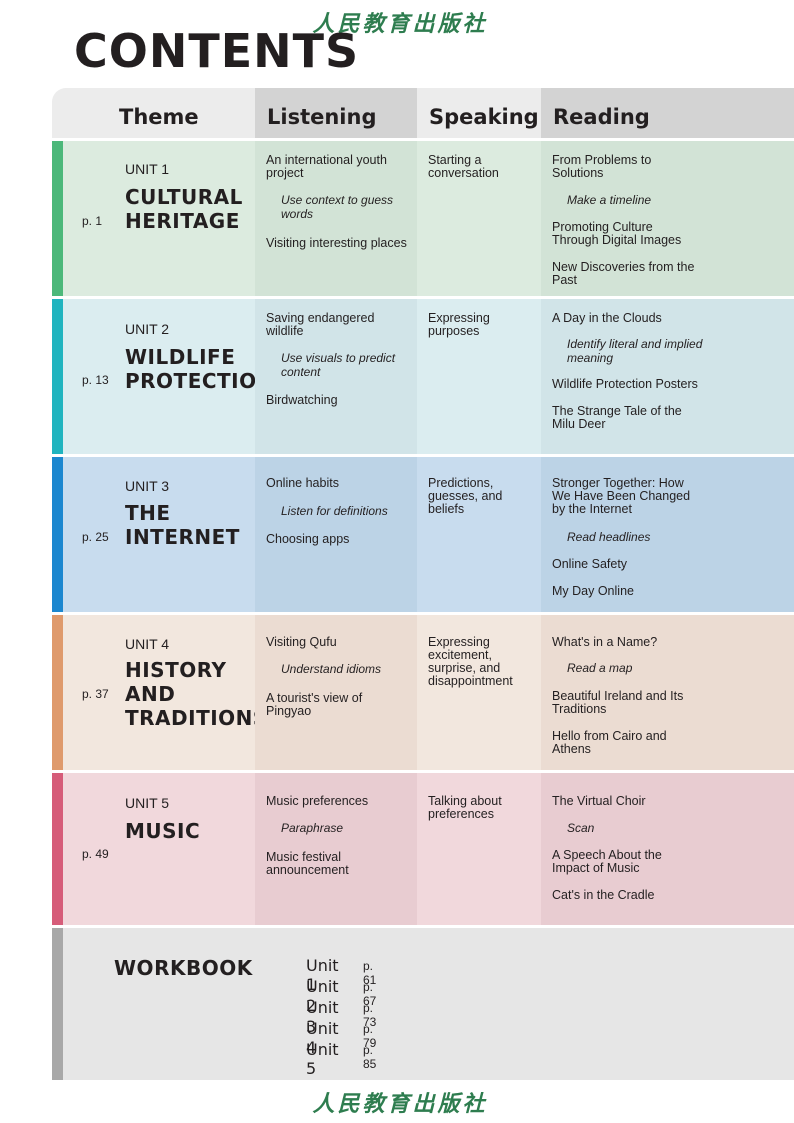 The width and height of the screenshot is (794, 1123). I want to click on unit-2-reading-2: Wildlife Protection Posters, so click(625, 384).